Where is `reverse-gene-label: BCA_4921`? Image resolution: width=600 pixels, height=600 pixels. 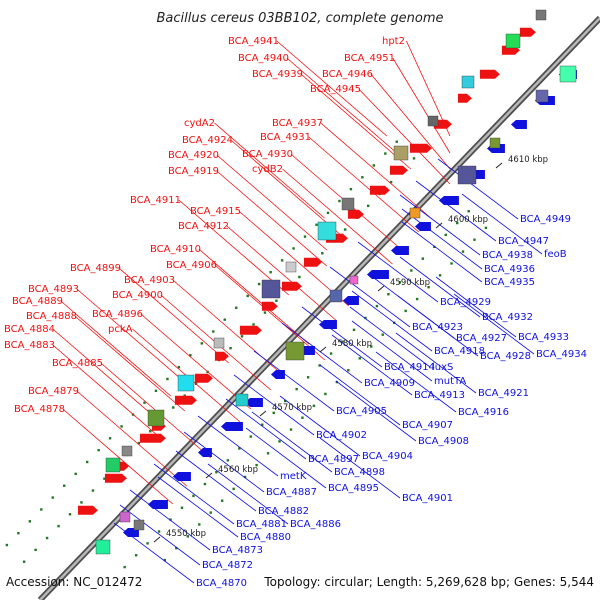
reverse-gene-label: BCA_4921 is located at coordinates (503, 393).